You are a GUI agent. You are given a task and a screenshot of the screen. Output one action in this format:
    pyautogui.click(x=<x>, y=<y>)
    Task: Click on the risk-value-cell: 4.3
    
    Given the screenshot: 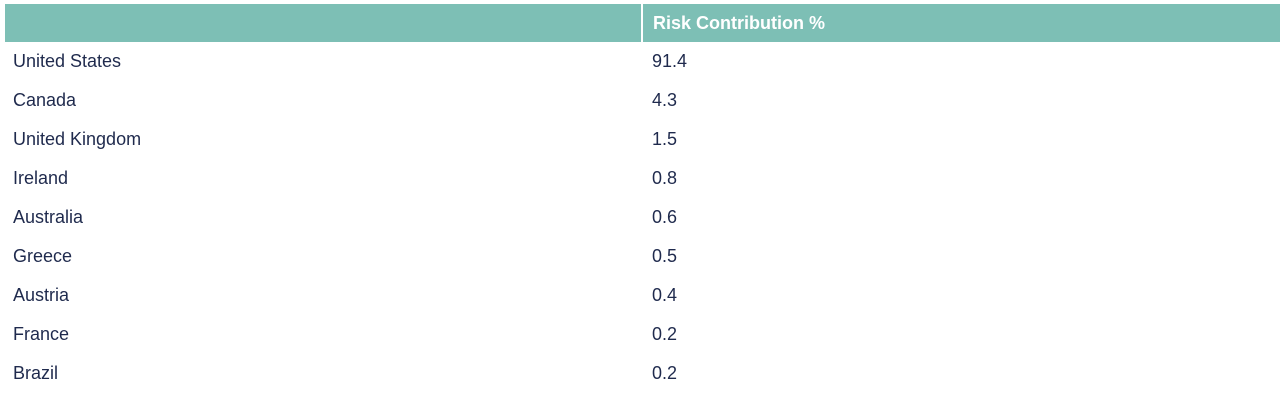 What is the action you would take?
    pyautogui.click(x=665, y=100)
    